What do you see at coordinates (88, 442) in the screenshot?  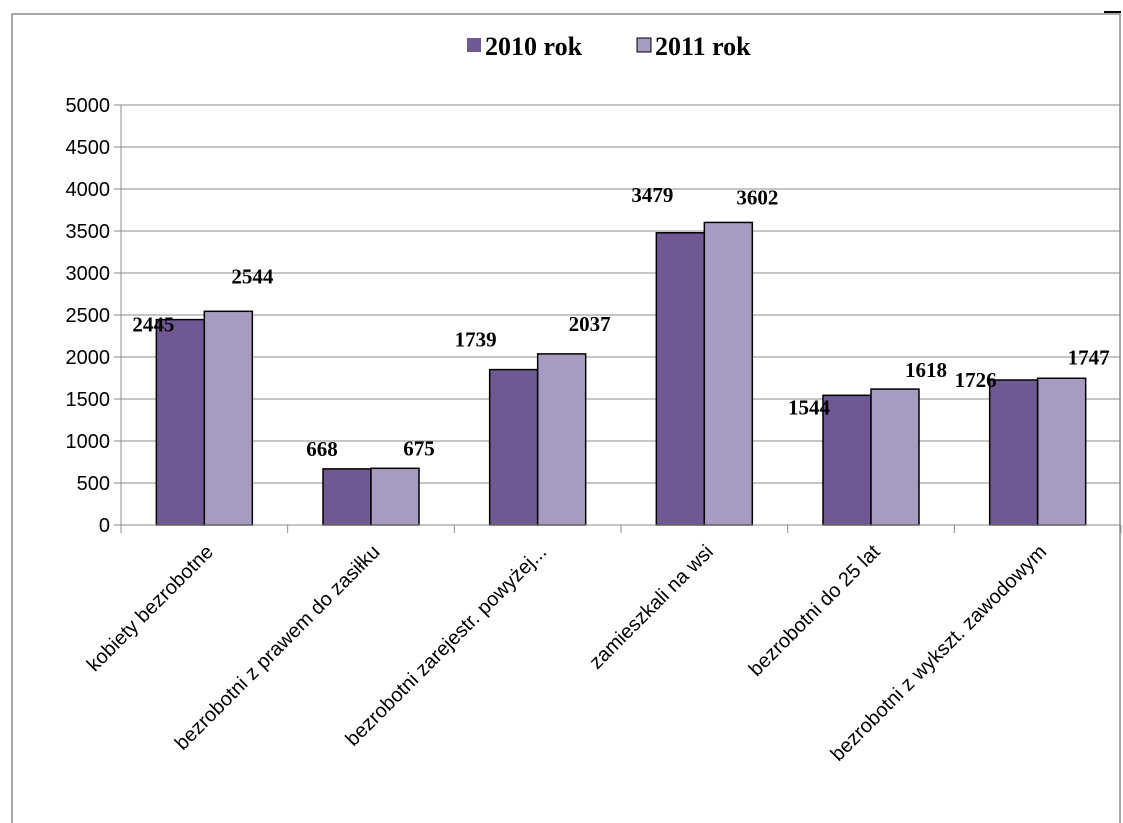 I see `y-tick-label: 1000` at bounding box center [88, 442].